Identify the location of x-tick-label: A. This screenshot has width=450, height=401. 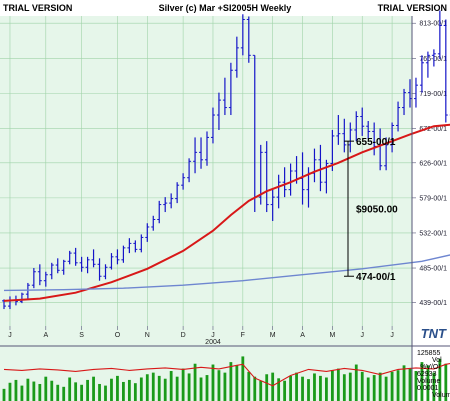
(302, 335).